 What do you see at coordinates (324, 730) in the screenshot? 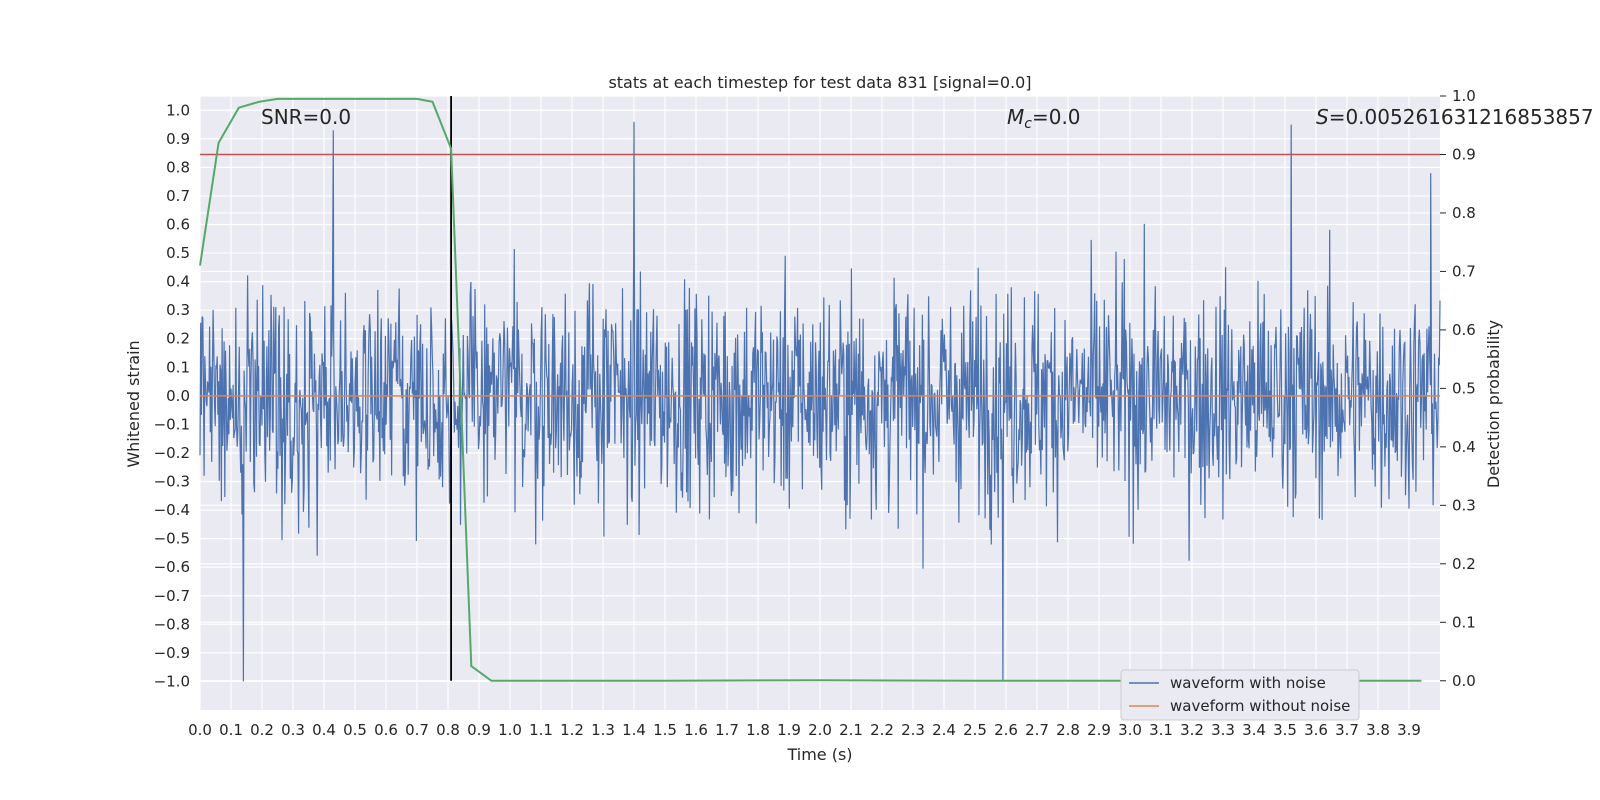
I see `x-tick-label: 0.4` at bounding box center [324, 730].